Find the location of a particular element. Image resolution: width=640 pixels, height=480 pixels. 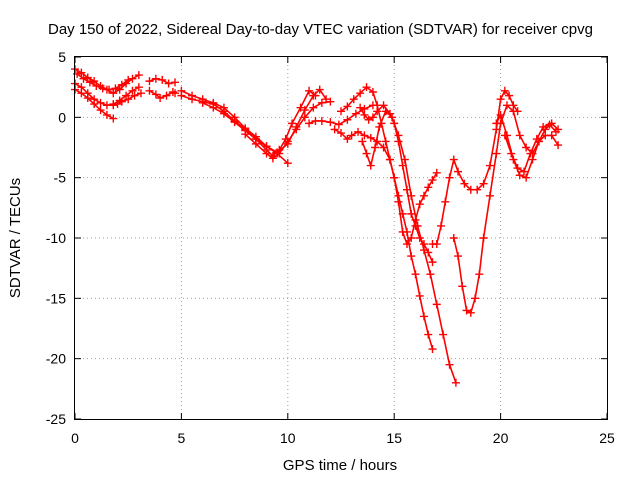

y-axis-label: SDTVAR / TECUs is located at coordinates (15, 238).